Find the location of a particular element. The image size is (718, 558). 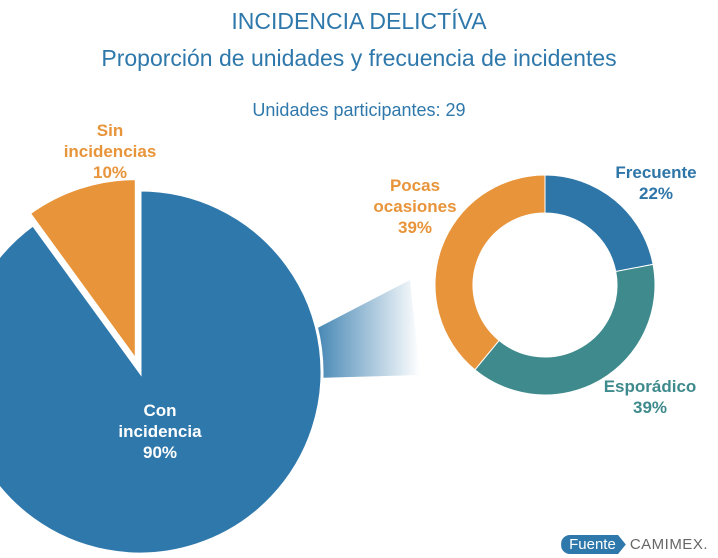

slice-label: Esporádico 39% is located at coordinates (650, 397).